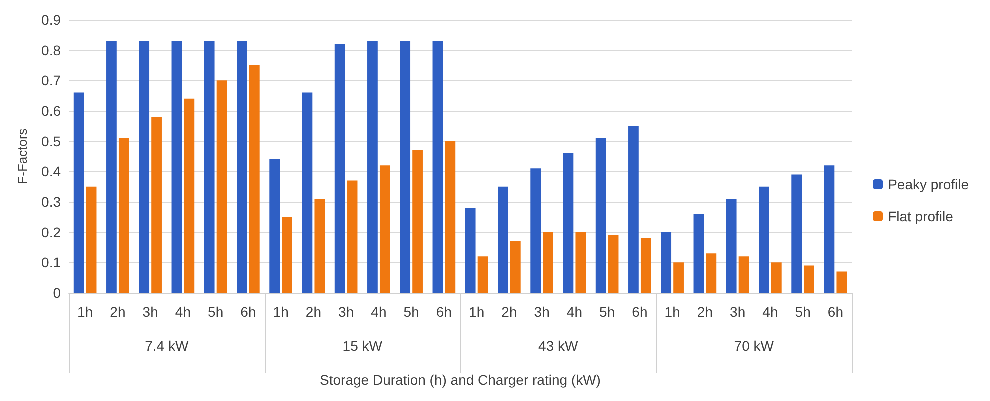 This screenshot has width=990, height=401. What do you see at coordinates (52, 141) in the screenshot?
I see `y-tick-label: 0.5` at bounding box center [52, 141].